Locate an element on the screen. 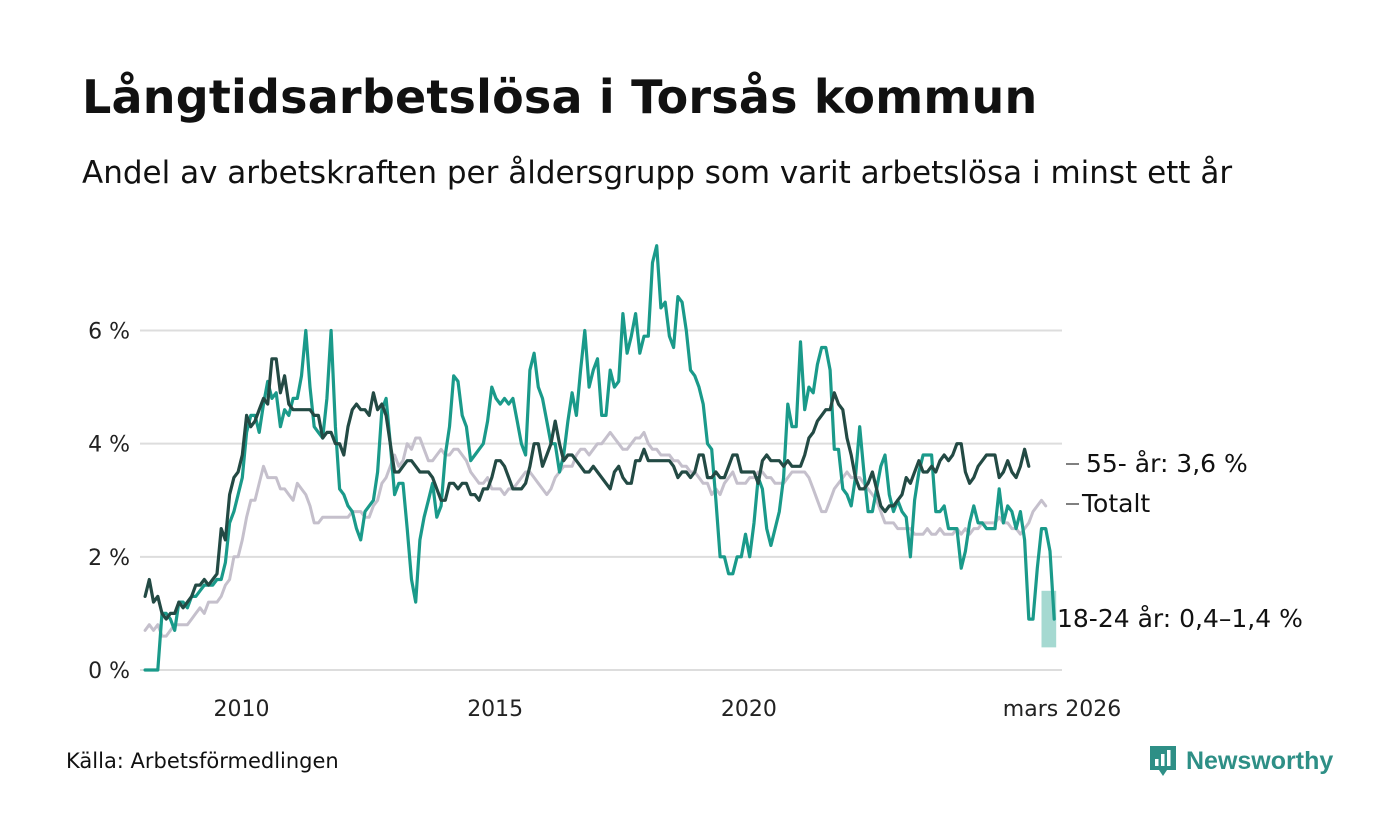 The width and height of the screenshot is (1400, 840). brand-name: Newsworthy is located at coordinates (1260, 760).